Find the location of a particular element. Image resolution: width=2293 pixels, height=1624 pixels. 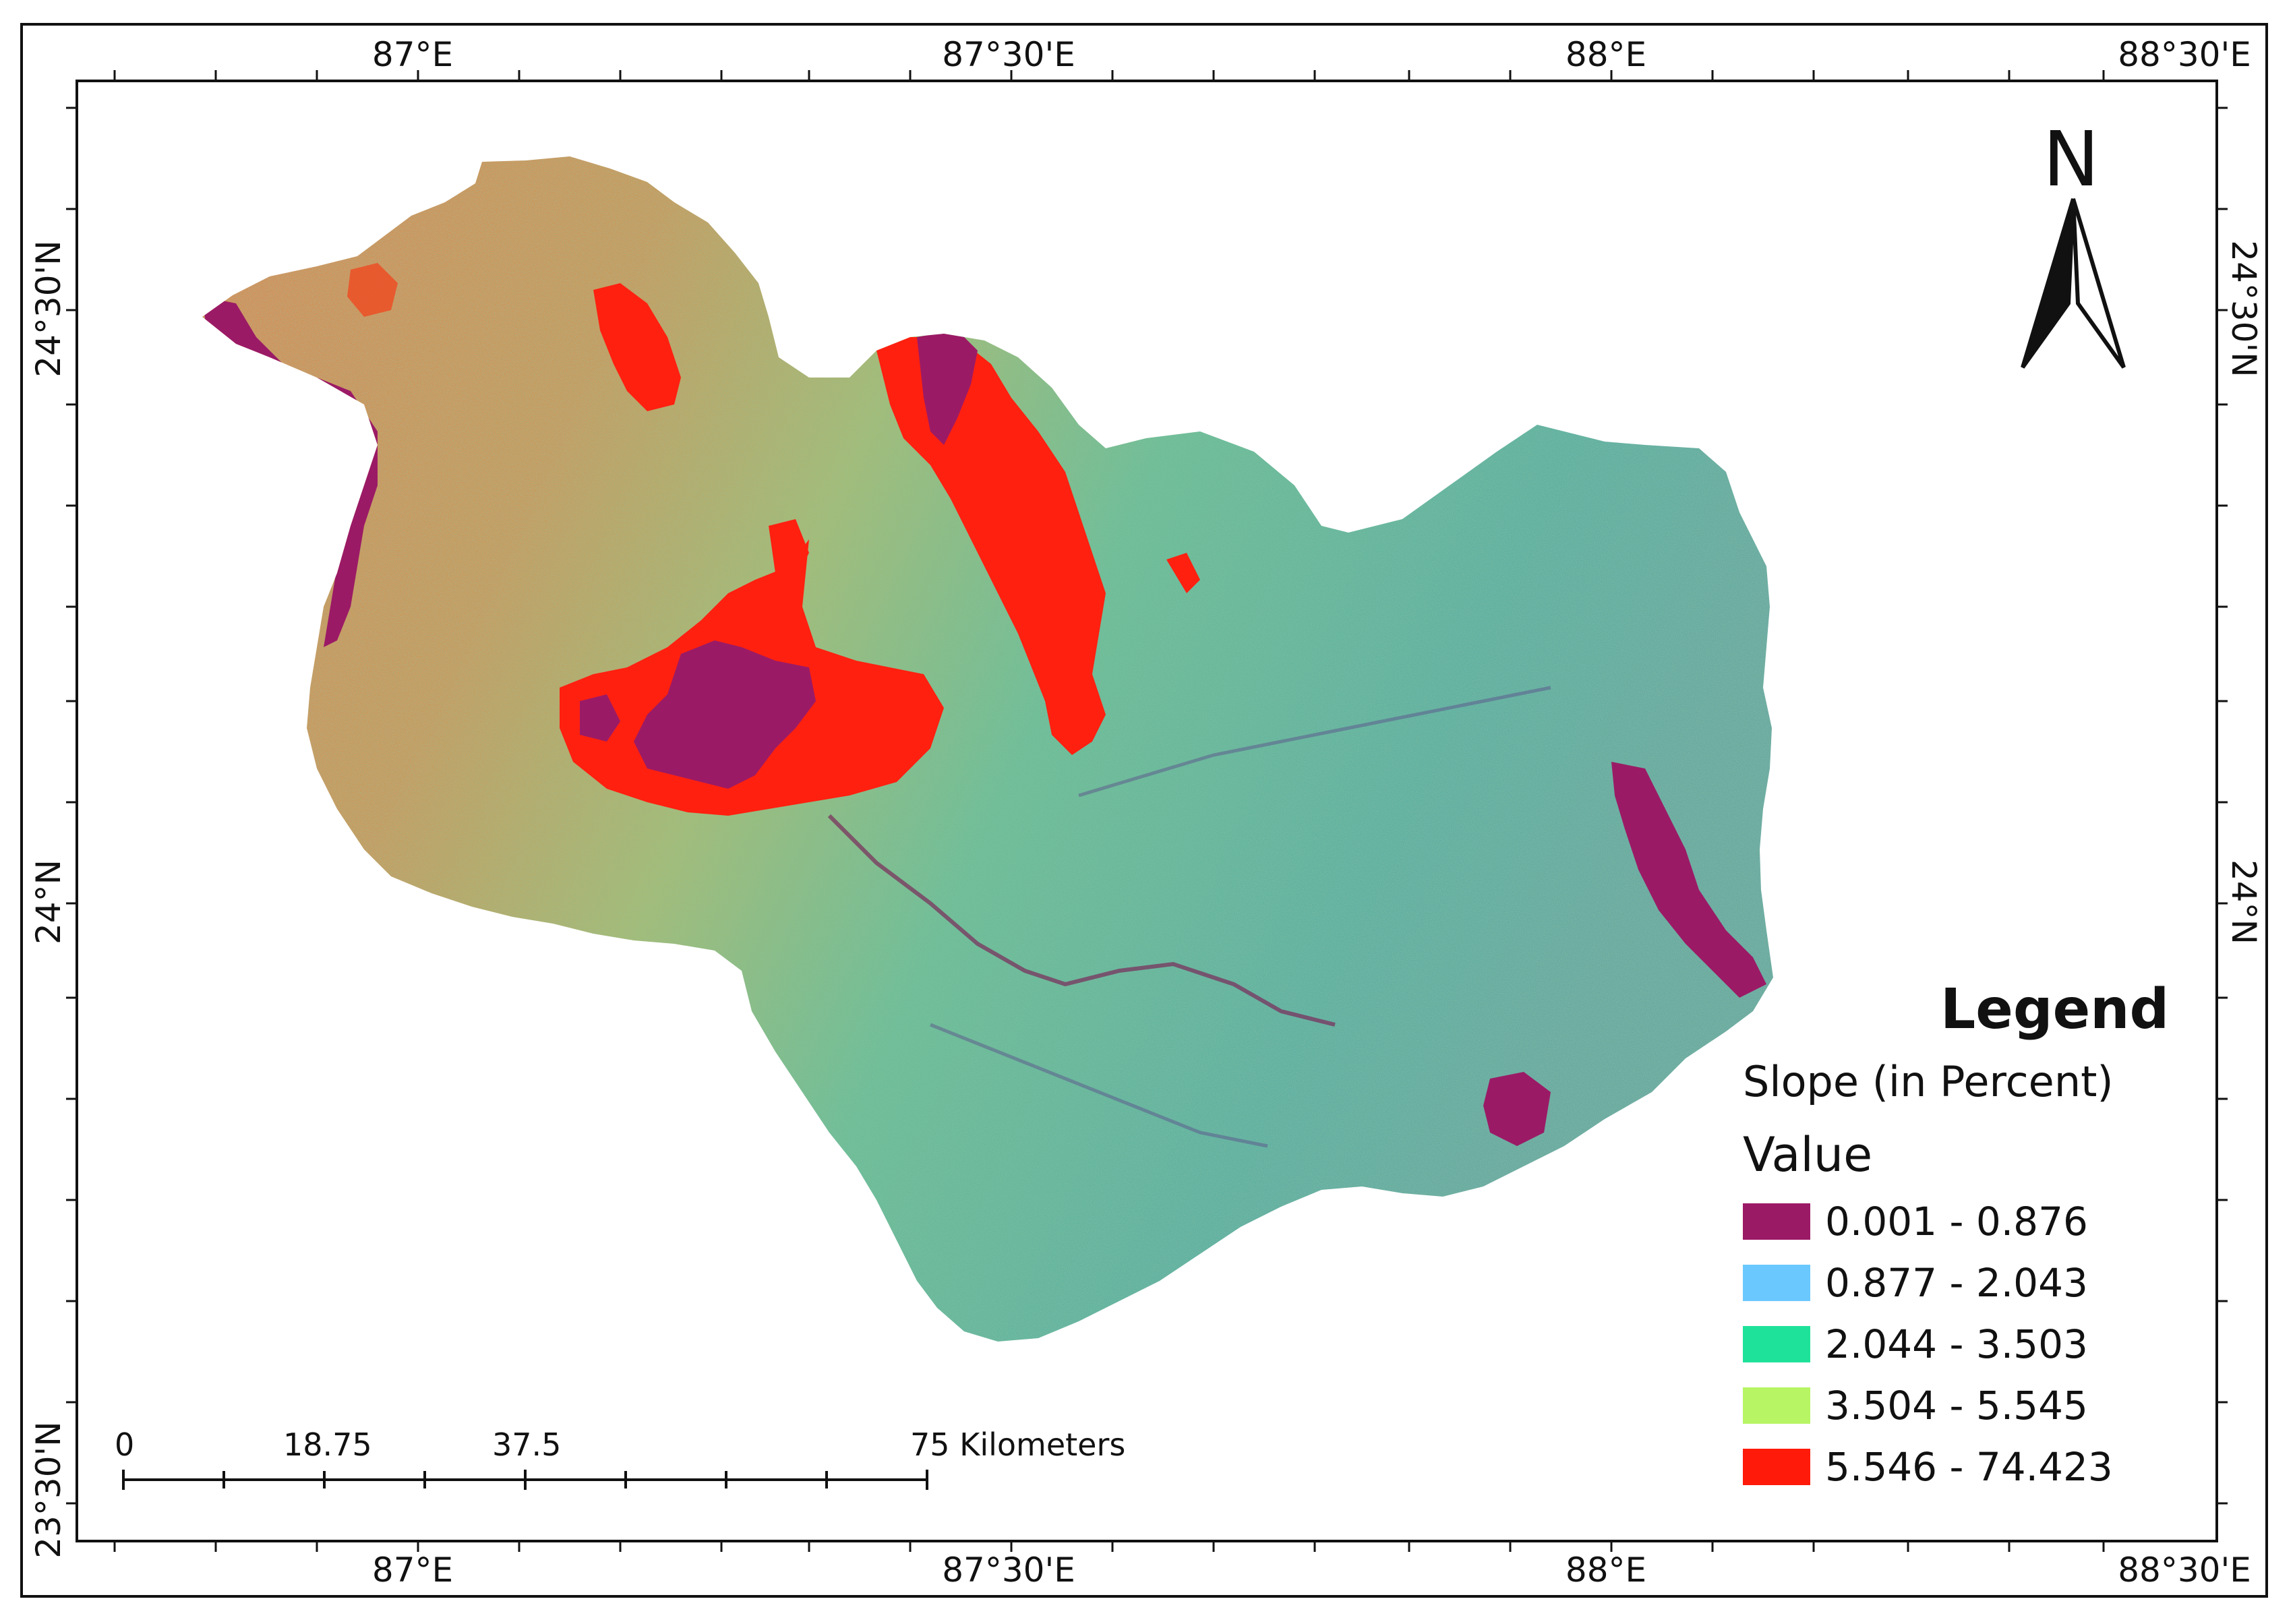

legend-item: 5.546 - 74.423 is located at coordinates (1928, 1467).